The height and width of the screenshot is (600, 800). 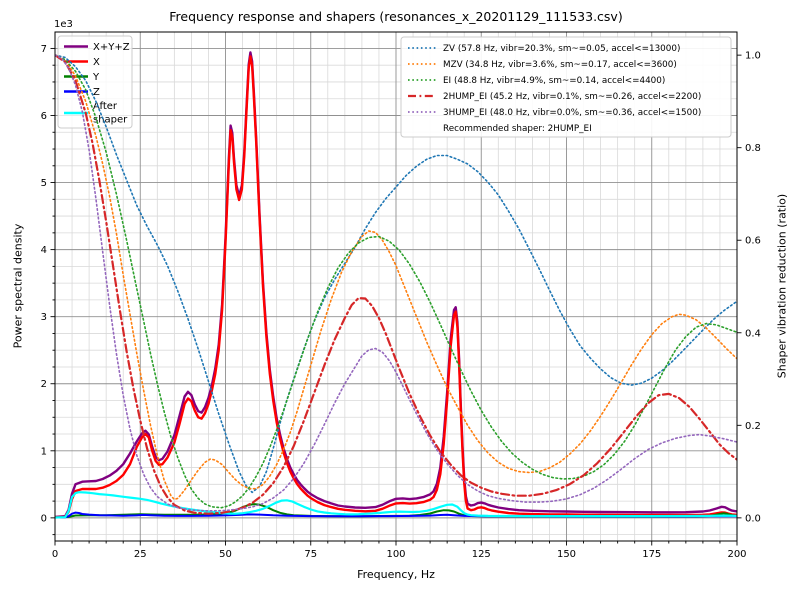 I want to click on y-right-tick-label-0.6: 0.6, so click(x=753, y=241).